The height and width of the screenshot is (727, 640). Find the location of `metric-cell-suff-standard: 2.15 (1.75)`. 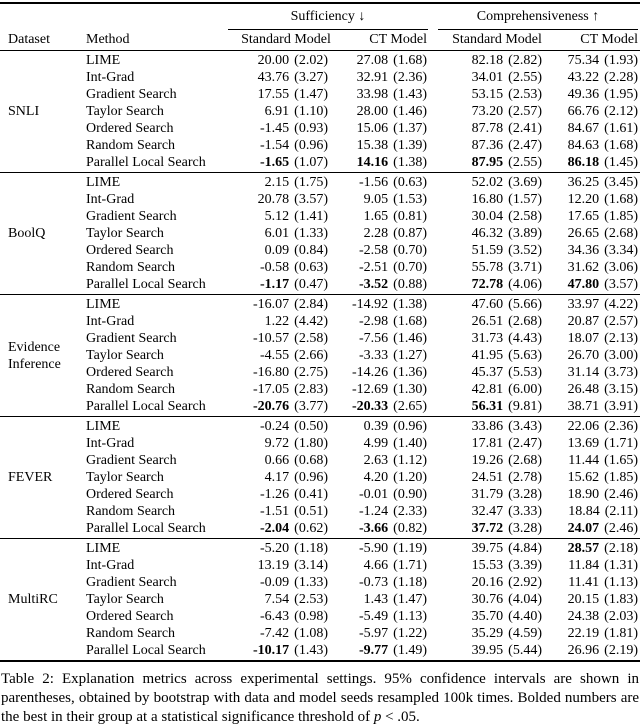

metric-cell-suff-standard: 2.15 (1.75) is located at coordinates (286, 182).